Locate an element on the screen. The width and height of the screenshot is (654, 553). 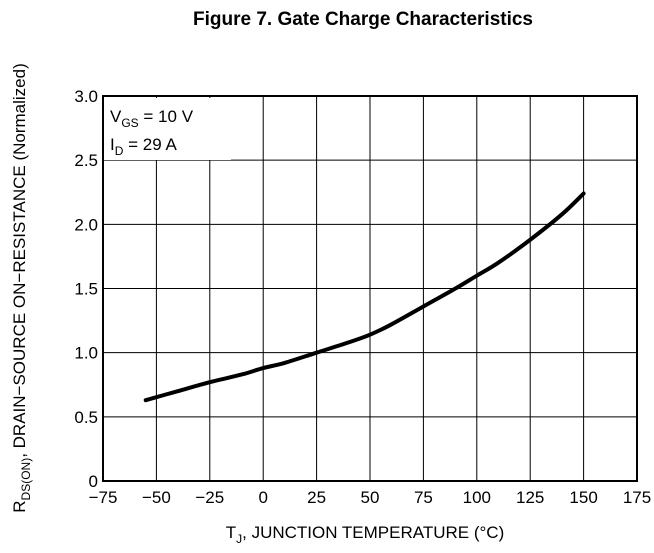
x-tick-label: −50 is located at coordinates (156, 497).